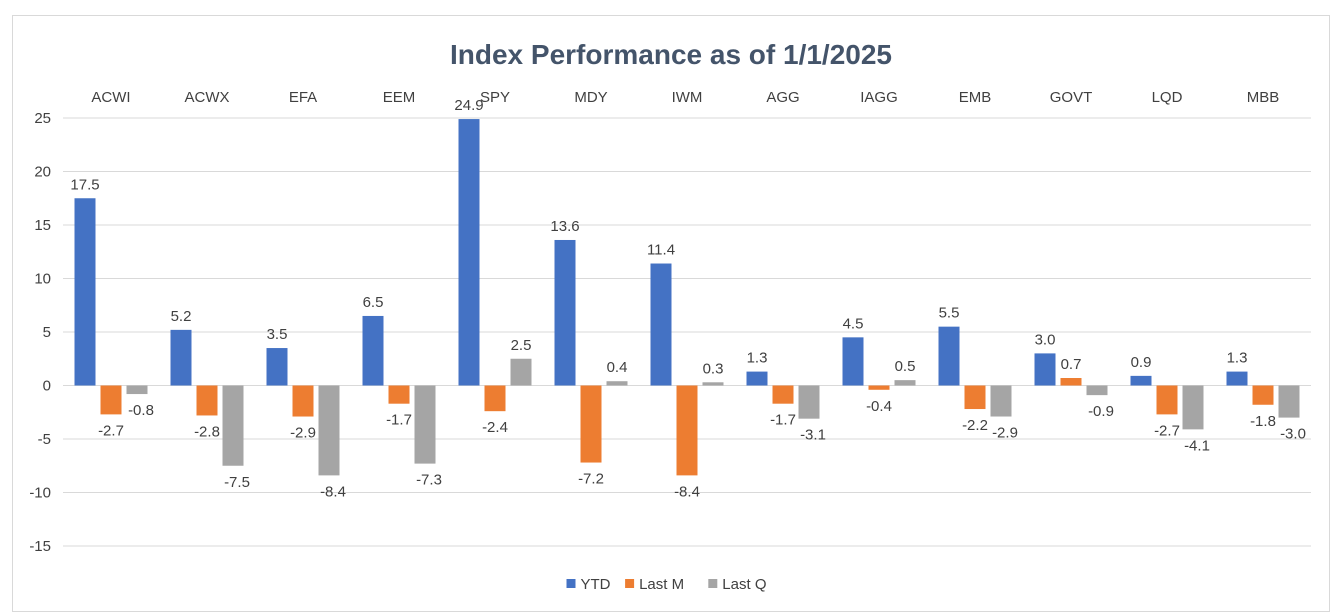 Image resolution: width=1342 pixels, height=616 pixels. What do you see at coordinates (687, 491) in the screenshot?
I see `data-label: -8.4` at bounding box center [687, 491].